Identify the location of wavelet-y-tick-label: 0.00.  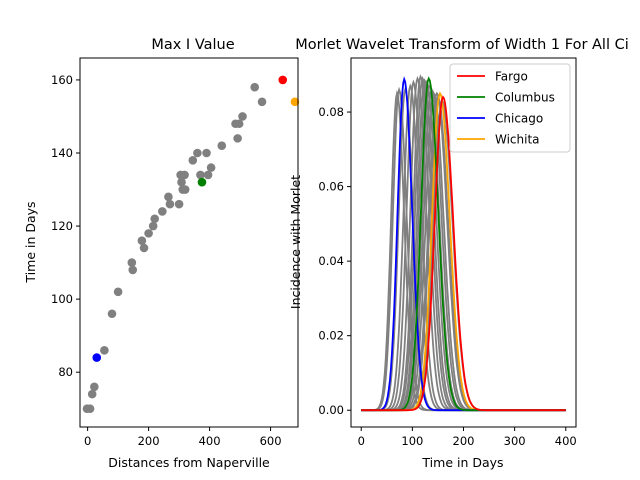
(331, 410).